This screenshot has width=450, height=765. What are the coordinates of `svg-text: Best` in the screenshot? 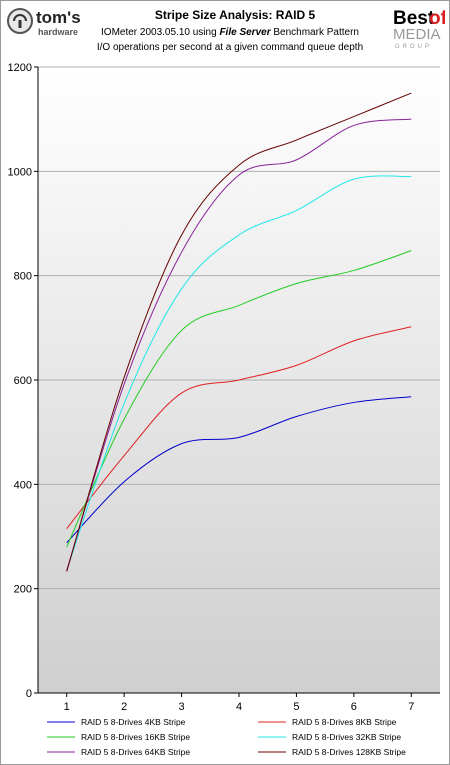 It's located at (414, 18).